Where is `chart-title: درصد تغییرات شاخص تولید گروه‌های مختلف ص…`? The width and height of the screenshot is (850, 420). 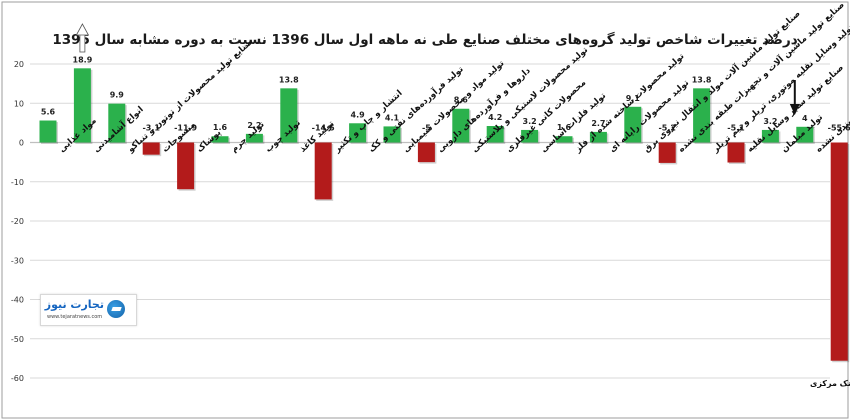
chart-title: درصد تغییرات شاخص تولید گروه‌های مختلف ص… is located at coordinates (424, 39).